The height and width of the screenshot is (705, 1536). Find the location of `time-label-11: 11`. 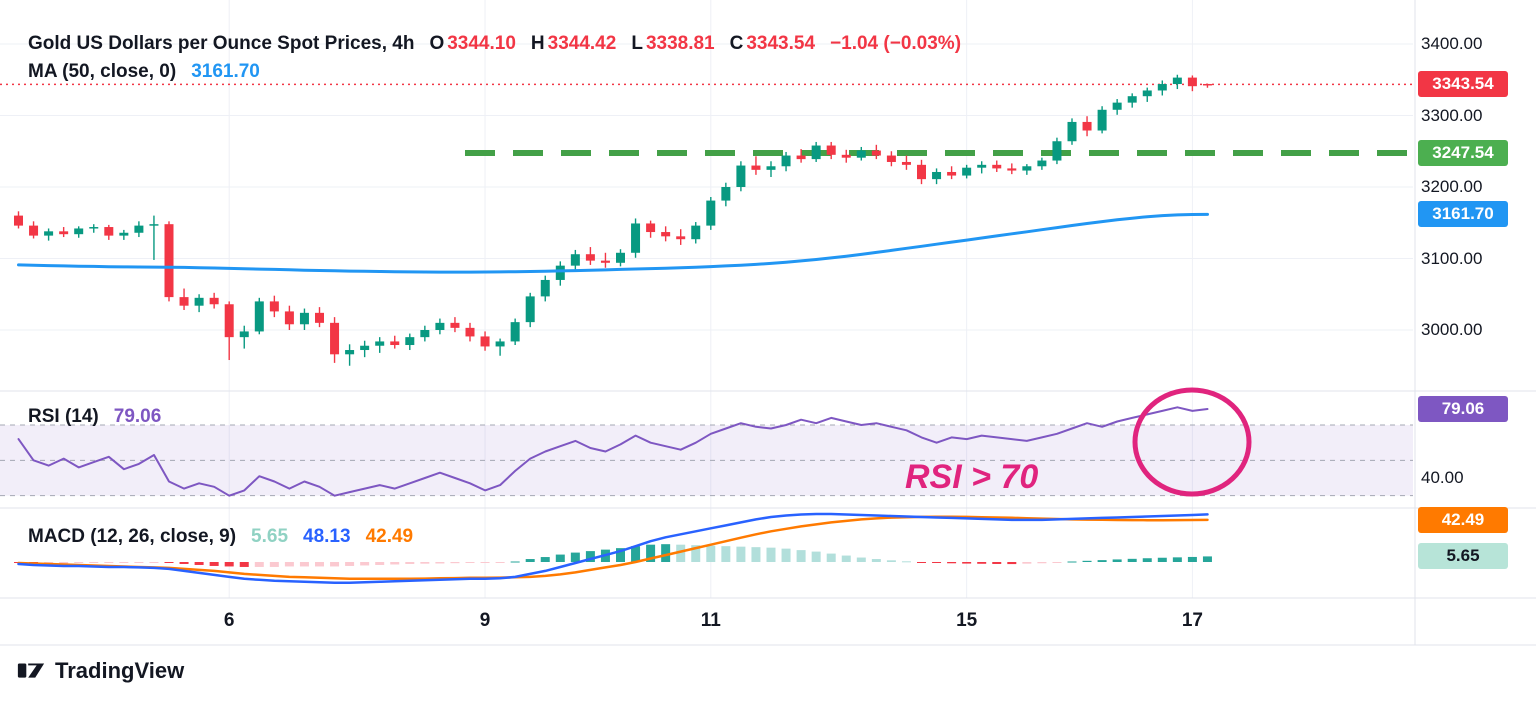

time-label-11: 11 is located at coordinates (710, 620).